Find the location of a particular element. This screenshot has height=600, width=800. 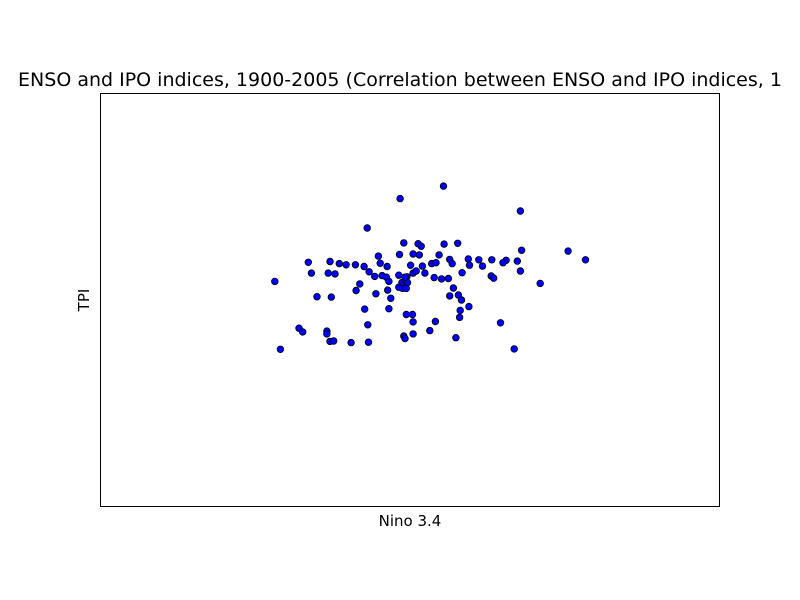

x-axis-label: Nino 3.4 is located at coordinates (410, 521).